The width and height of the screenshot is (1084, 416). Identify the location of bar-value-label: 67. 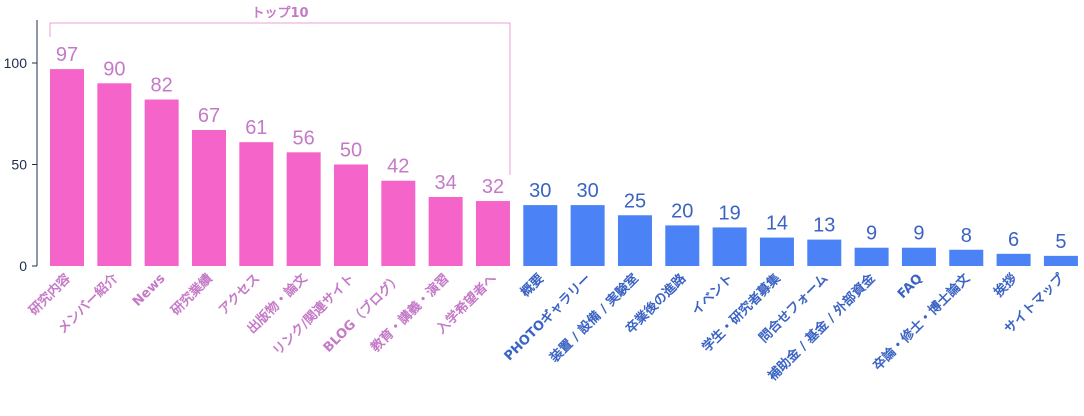
(209, 116).